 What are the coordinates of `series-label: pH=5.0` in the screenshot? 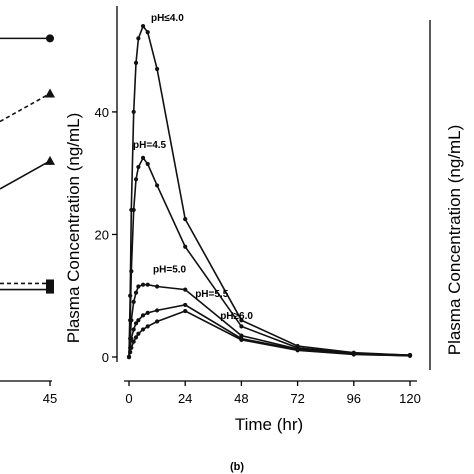 It's located at (170, 270).